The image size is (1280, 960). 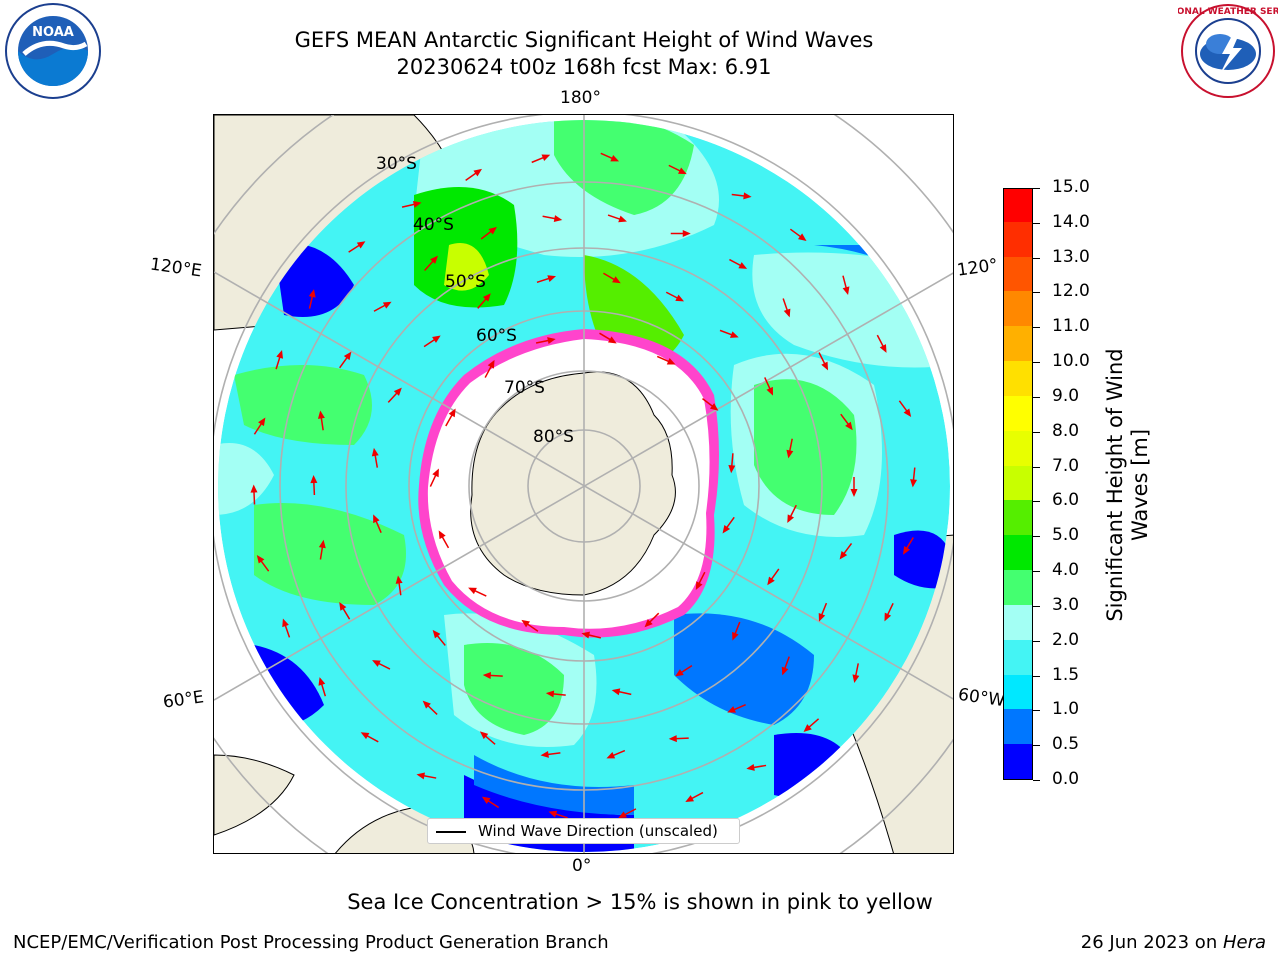 I want to click on chart-subtitle: 20230624 t00z 168h fcst Max: 6.91, so click(x=584, y=67).